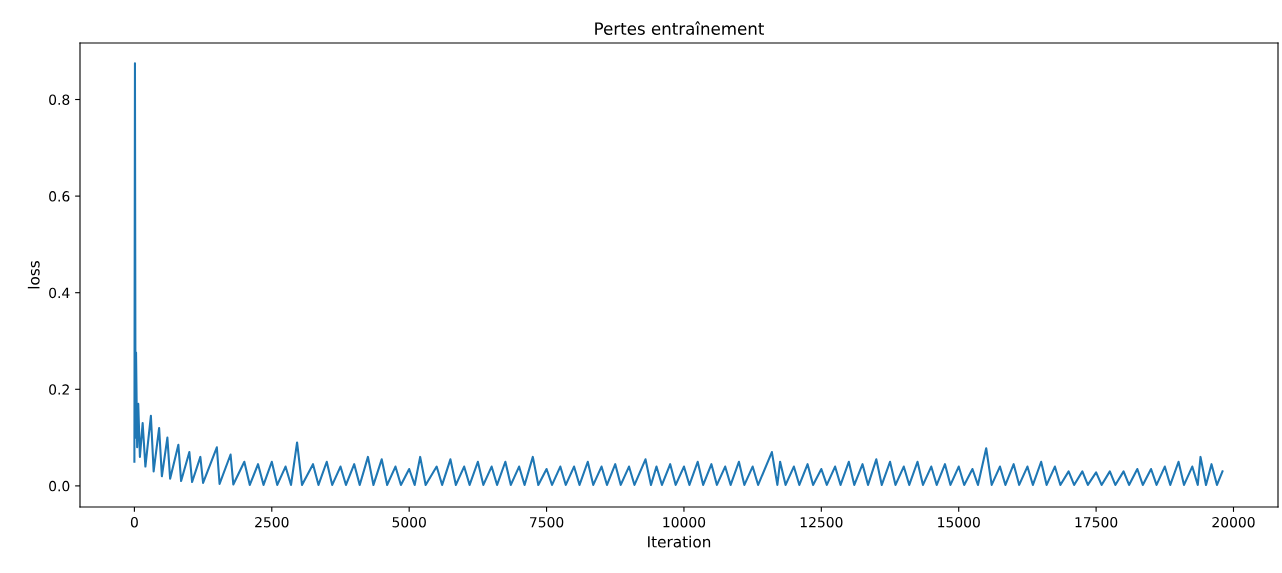  What do you see at coordinates (959, 522) in the screenshot?
I see `x-tick-label: 15000` at bounding box center [959, 522].